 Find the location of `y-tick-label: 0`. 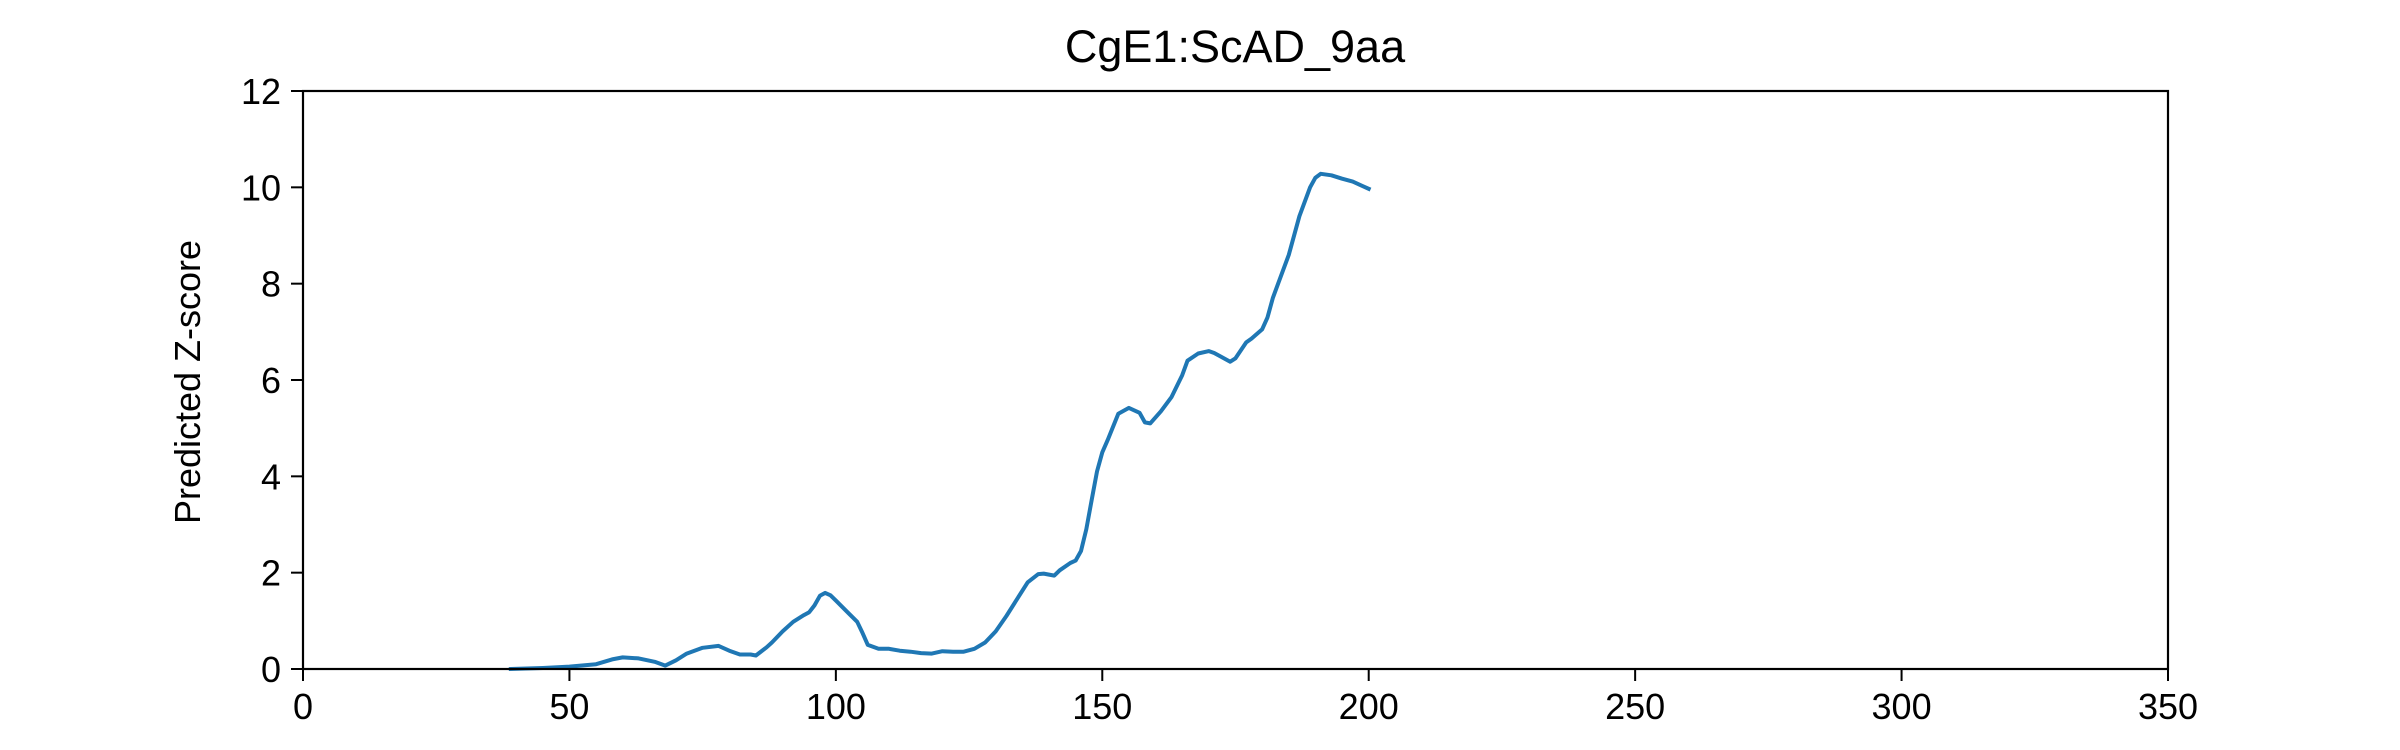

y-tick-label: 0 is located at coordinates (271, 669).